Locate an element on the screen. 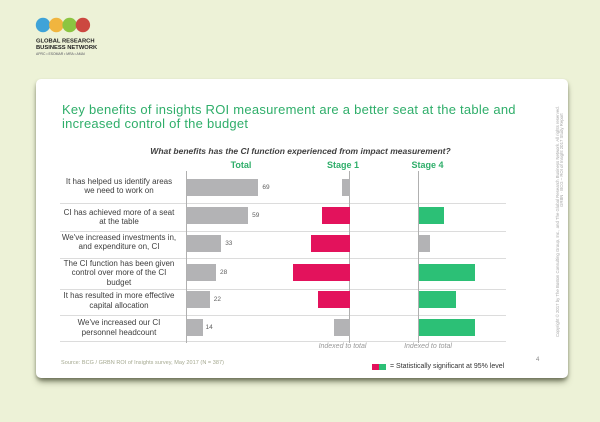 Image resolution: width=600 pixels, height=422 pixels. svg-text: APRC • ESOMAR • MRA • AMAI is located at coordinates (60, 54).